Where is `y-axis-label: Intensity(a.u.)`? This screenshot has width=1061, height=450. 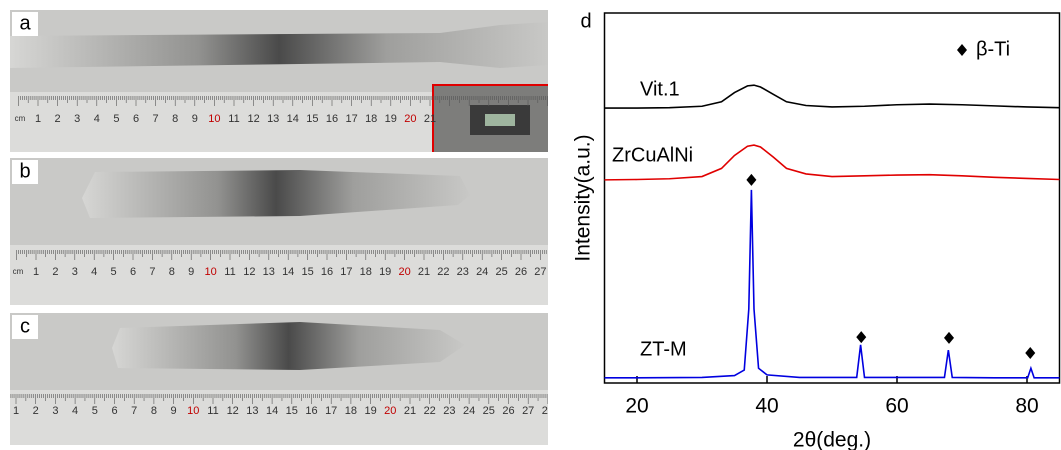 y-axis-label: Intensity(a.u.) is located at coordinates (583, 197).